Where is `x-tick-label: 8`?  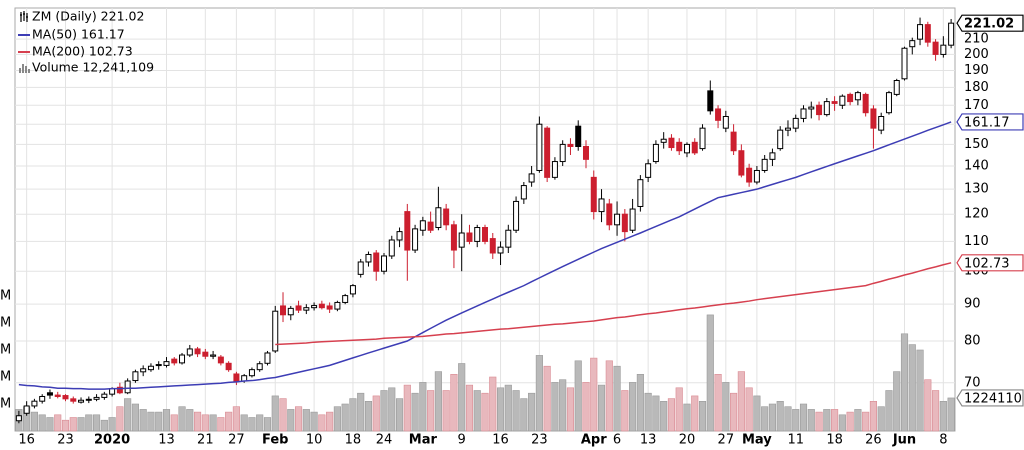
x-tick-label: 8 is located at coordinates (943, 440).